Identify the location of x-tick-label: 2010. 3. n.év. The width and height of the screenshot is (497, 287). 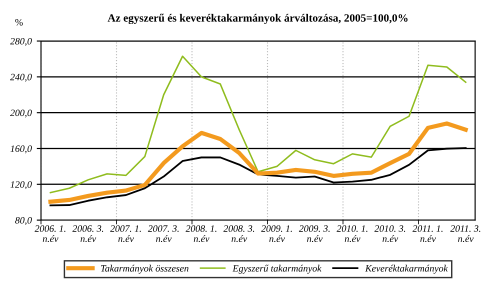
(390, 233).